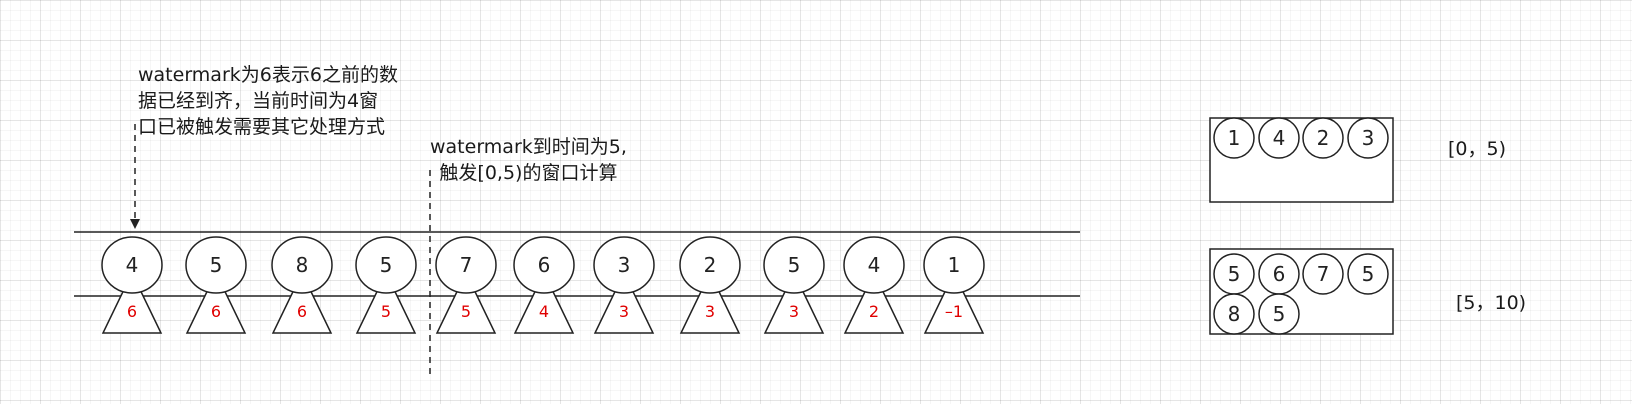  Describe the element at coordinates (528, 160) in the screenshot. I see `trigger-note: watermark到时间为5, 触发[0,5)的窗口计算` at that location.